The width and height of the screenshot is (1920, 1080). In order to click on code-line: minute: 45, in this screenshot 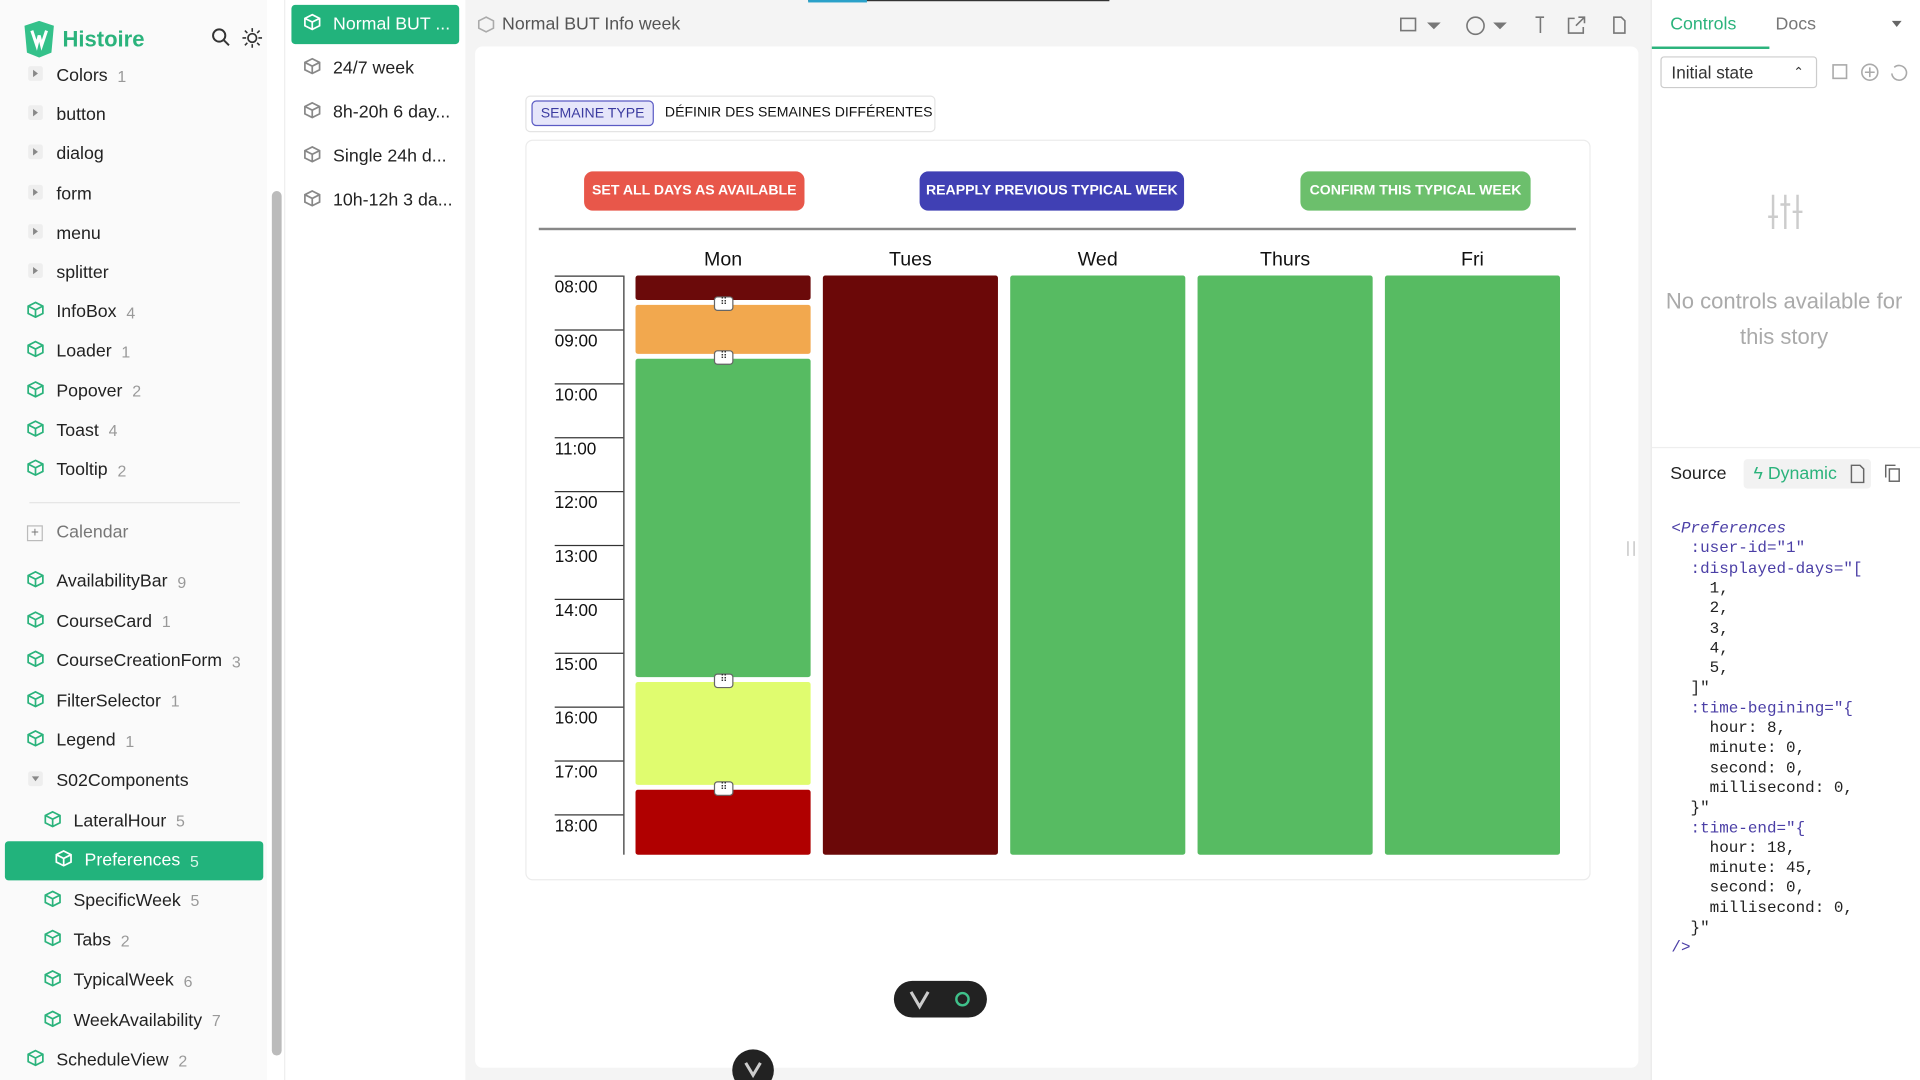, I will do `click(1743, 867)`.